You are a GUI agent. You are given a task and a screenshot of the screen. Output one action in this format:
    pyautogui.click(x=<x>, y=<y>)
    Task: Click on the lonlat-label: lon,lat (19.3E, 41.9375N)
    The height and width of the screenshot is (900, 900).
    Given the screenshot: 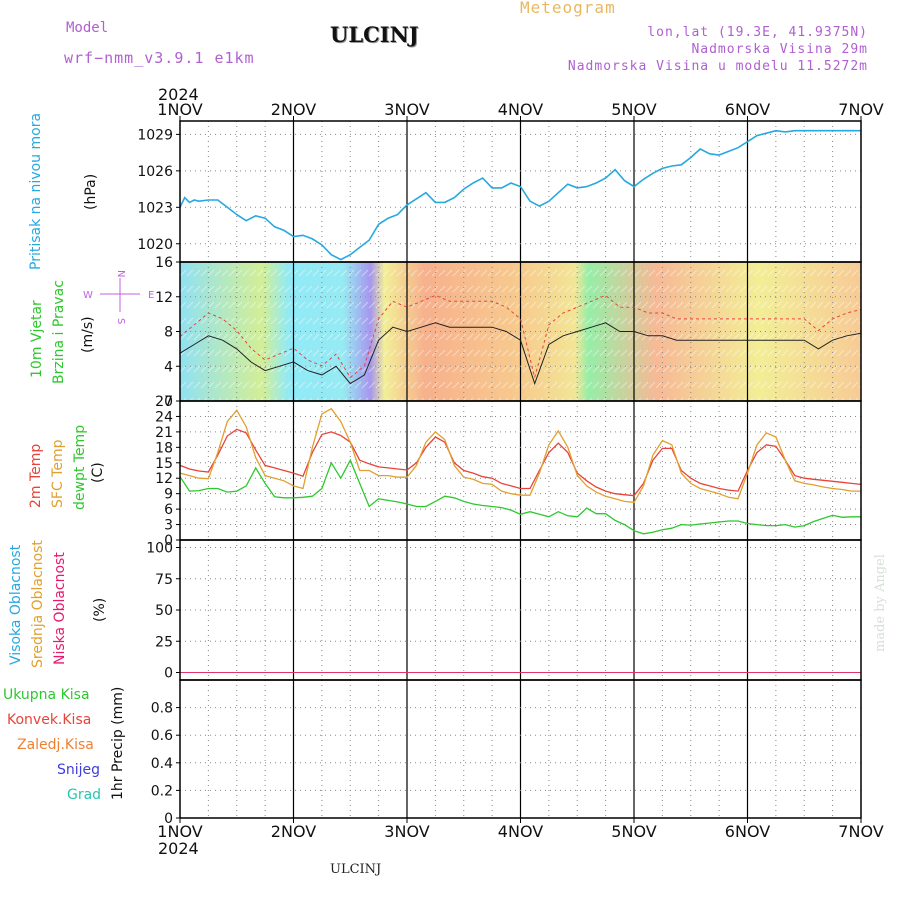 What is the action you would take?
    pyautogui.click(x=757, y=32)
    